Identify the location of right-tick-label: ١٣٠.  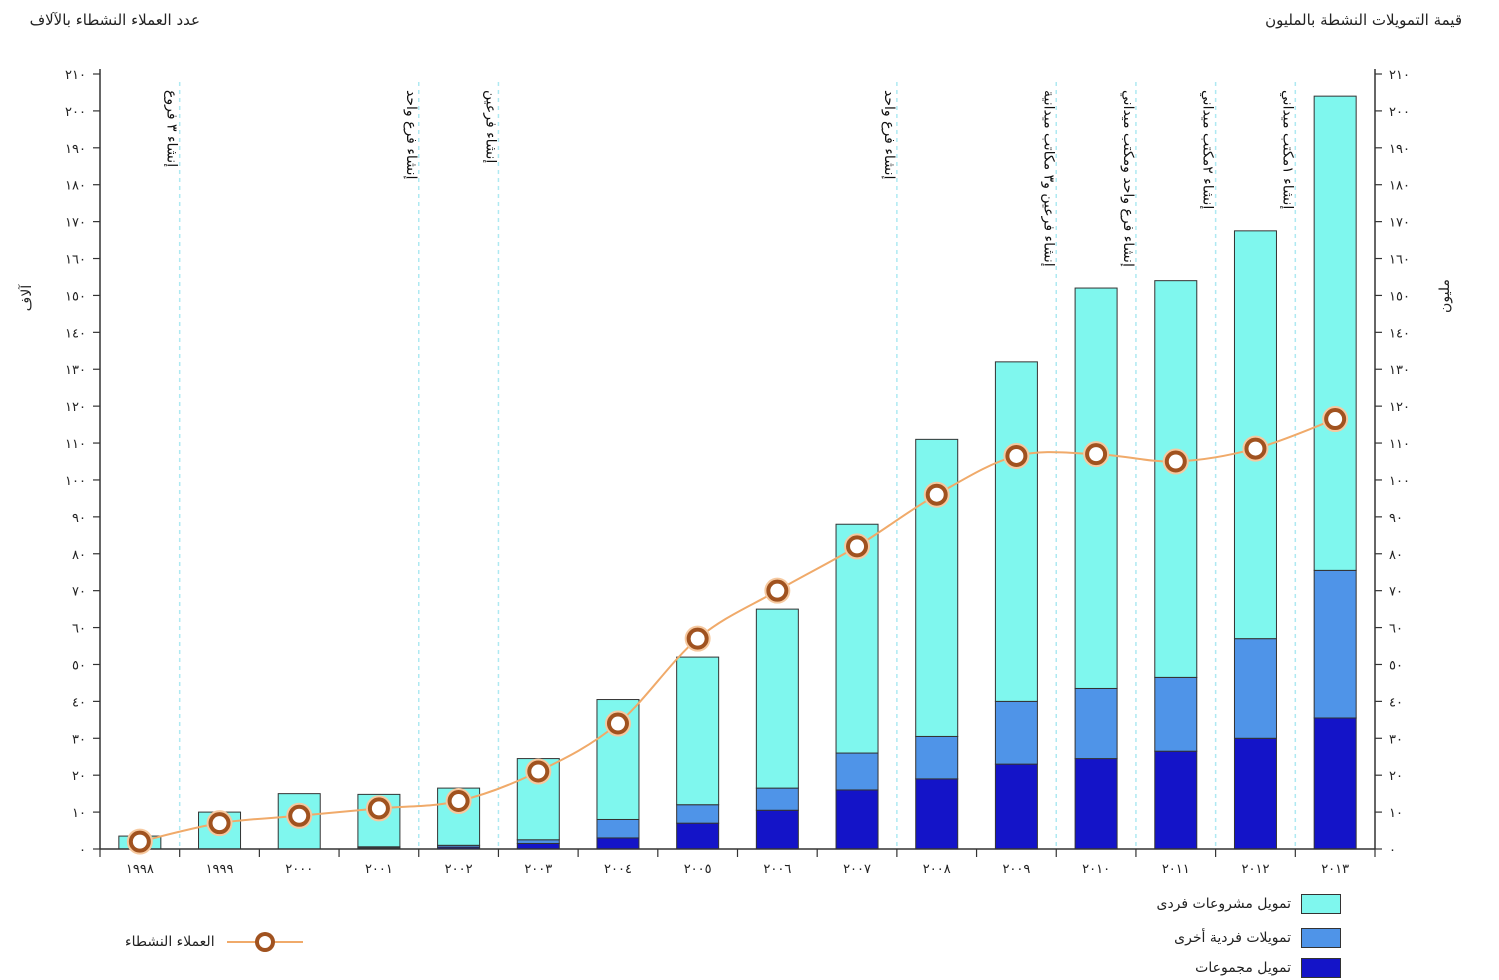
(1399, 370).